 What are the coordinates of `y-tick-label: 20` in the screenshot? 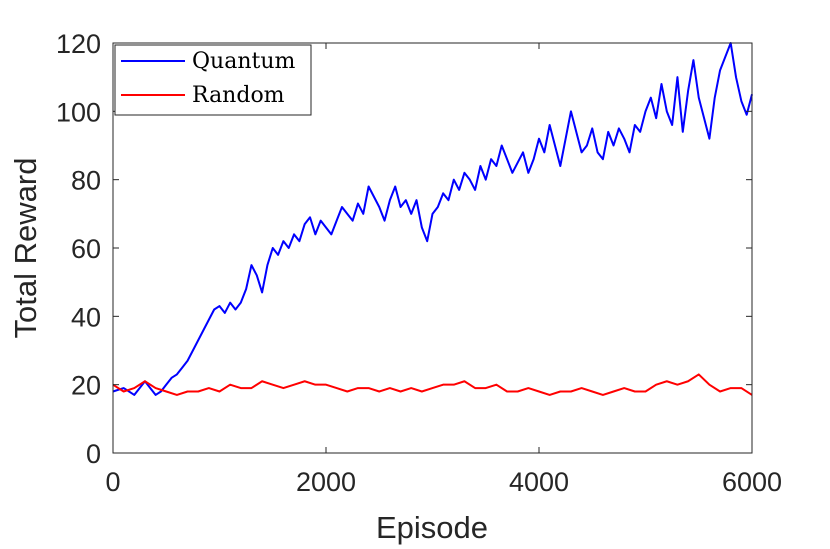 It's located at (86, 386).